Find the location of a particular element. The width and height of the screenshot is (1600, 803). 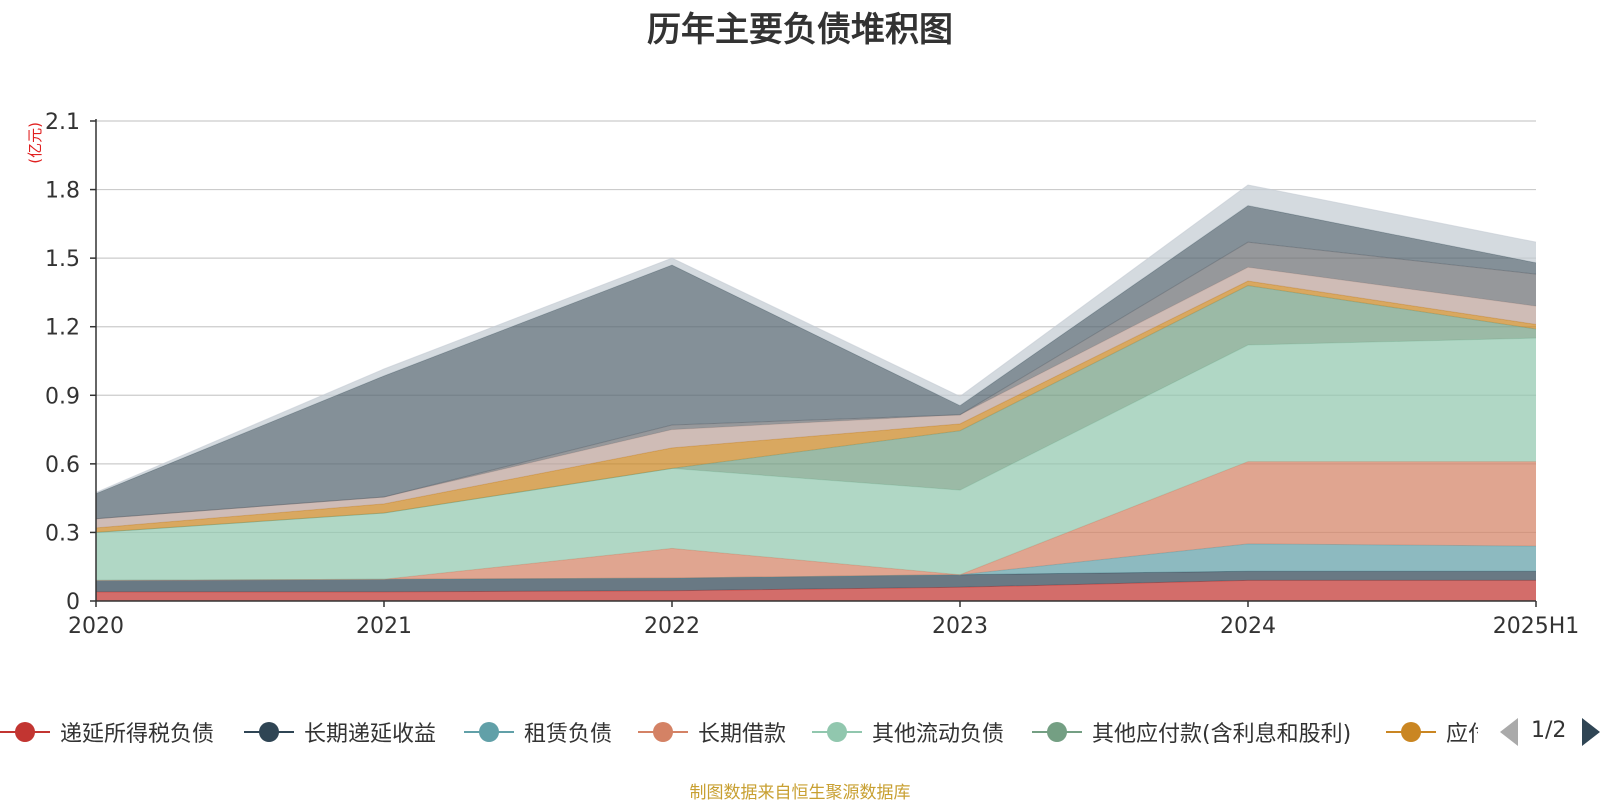

legend-page-indicator: 1/2 is located at coordinates (1549, 730).